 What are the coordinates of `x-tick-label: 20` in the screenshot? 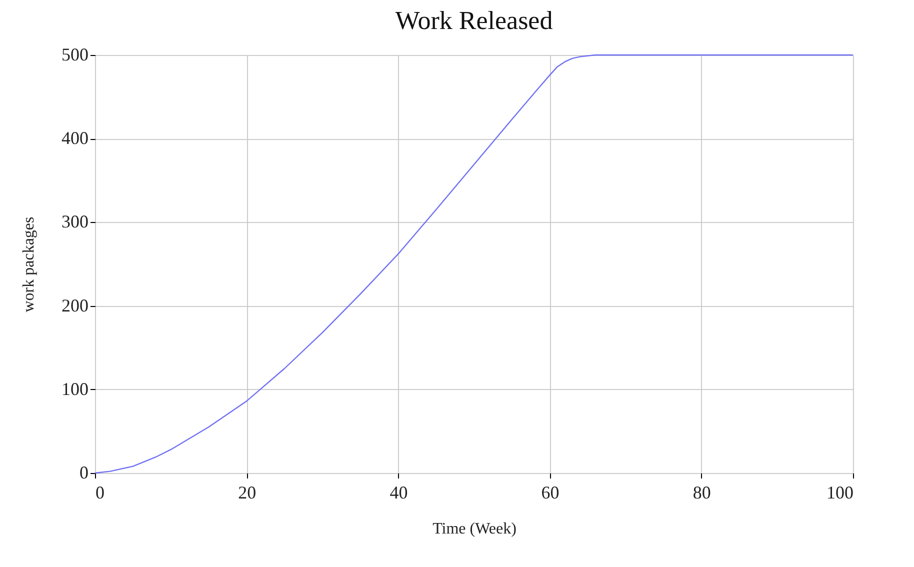 It's located at (247, 492).